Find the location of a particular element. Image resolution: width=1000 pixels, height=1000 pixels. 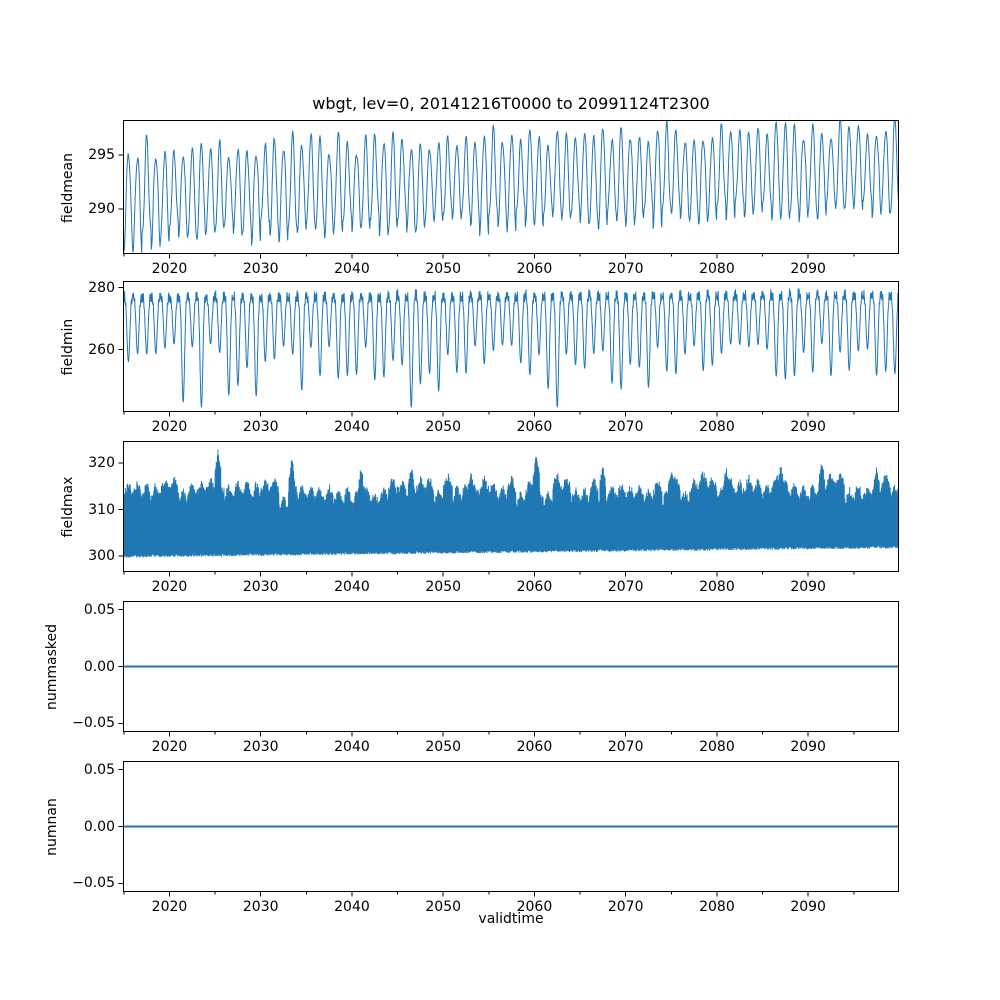

subplot-nummasked-canvas is located at coordinates (508, 669).